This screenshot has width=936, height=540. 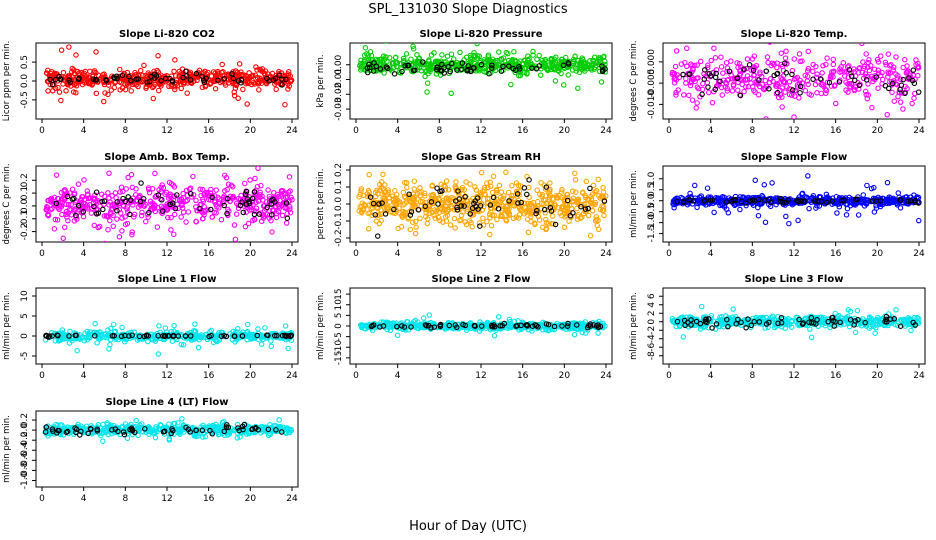 What do you see at coordinates (339, 238) in the screenshot?
I see `y-tick-label: -0.2` at bounding box center [339, 238].